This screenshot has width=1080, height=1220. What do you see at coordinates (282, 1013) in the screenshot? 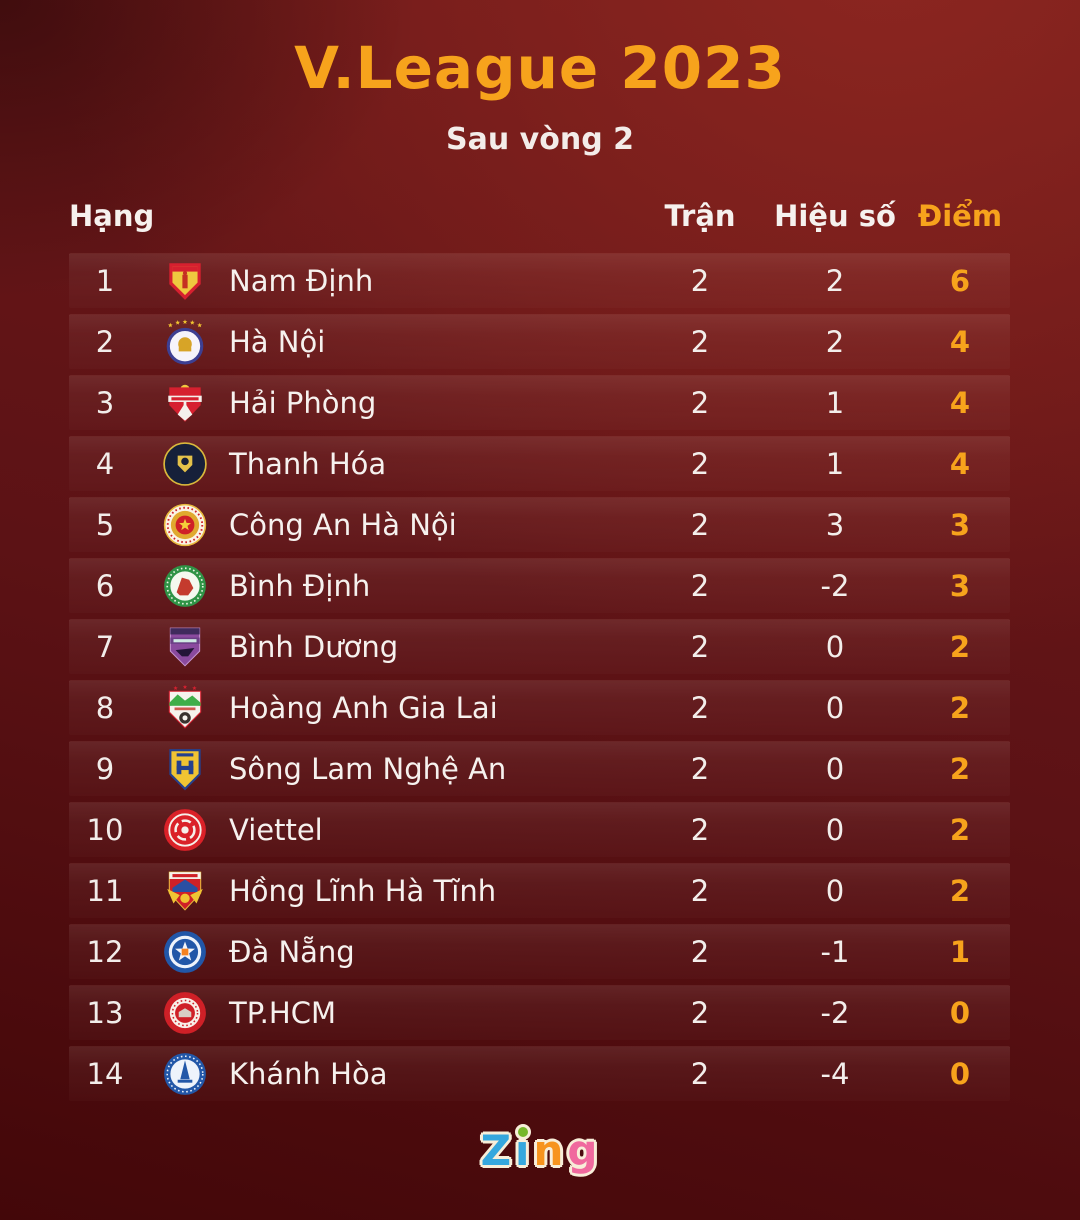
I see `club-name: TP.HCM` at bounding box center [282, 1013].